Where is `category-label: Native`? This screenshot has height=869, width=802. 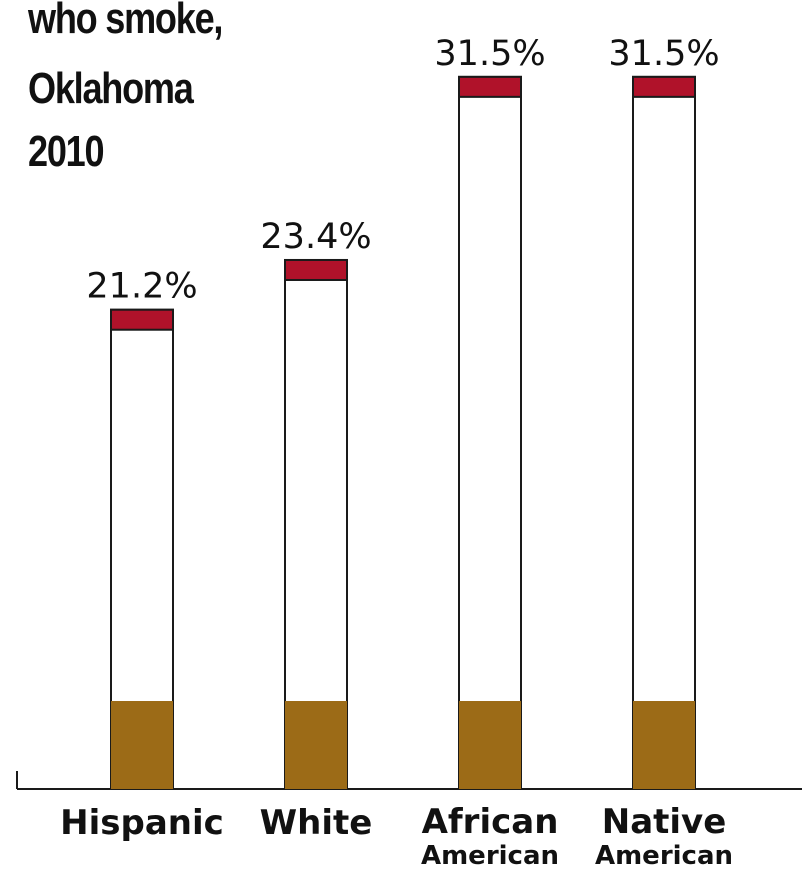 category-label: Native is located at coordinates (664, 822).